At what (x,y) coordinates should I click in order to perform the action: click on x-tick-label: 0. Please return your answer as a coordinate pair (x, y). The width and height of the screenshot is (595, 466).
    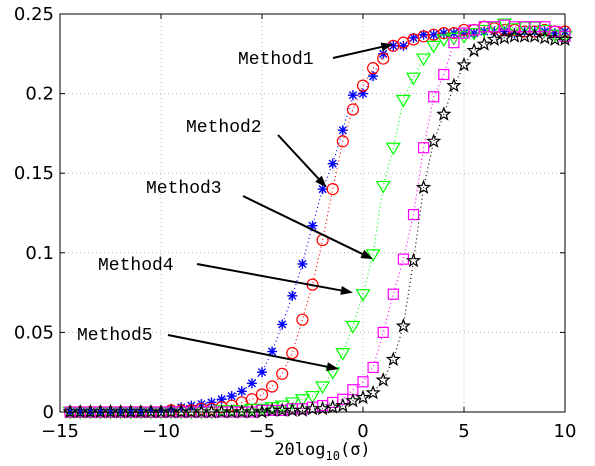
    Looking at the image, I should click on (362, 431).